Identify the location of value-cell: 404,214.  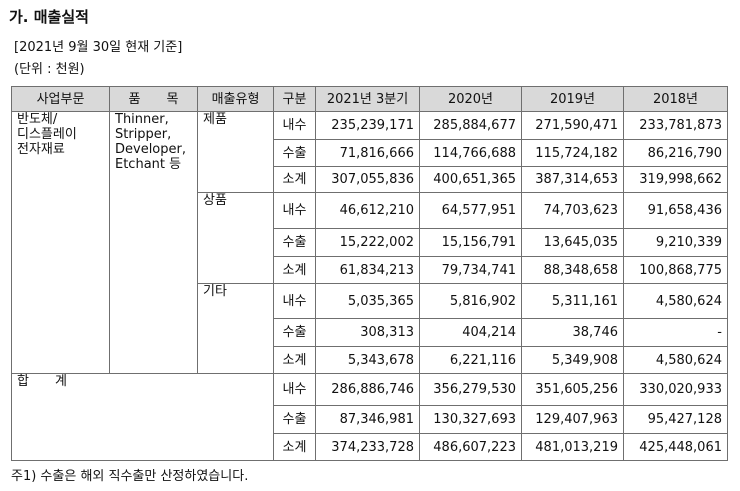
(470, 332).